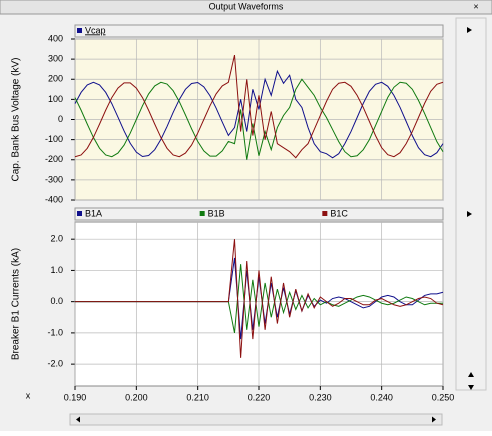 The image size is (492, 436). I want to click on series-line, so click(259, 119).